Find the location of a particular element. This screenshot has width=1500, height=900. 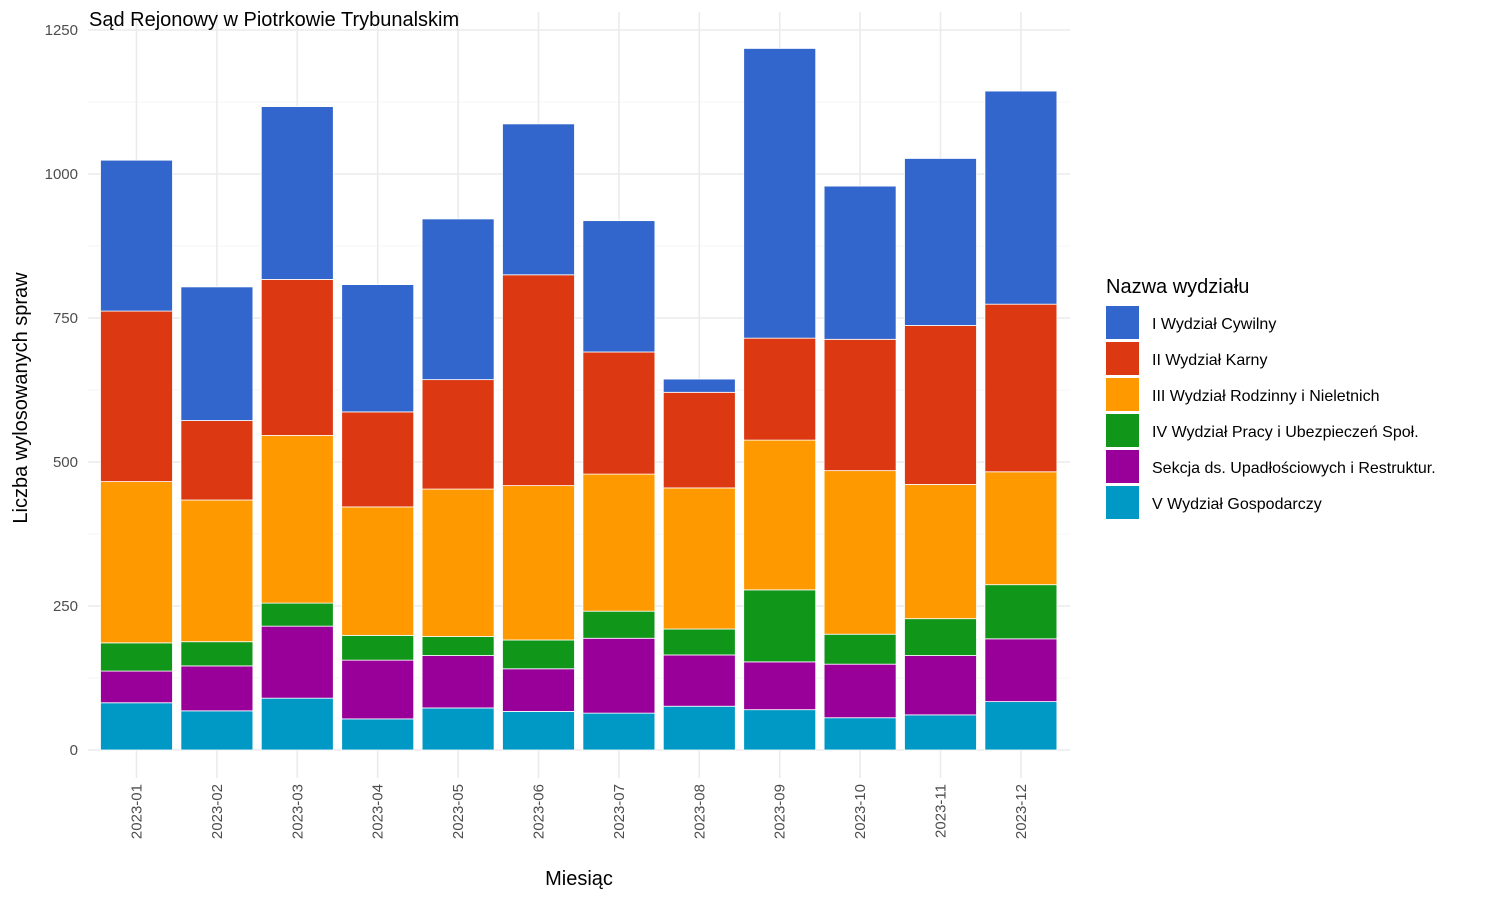

y-tick-label: 750 is located at coordinates (65, 318).